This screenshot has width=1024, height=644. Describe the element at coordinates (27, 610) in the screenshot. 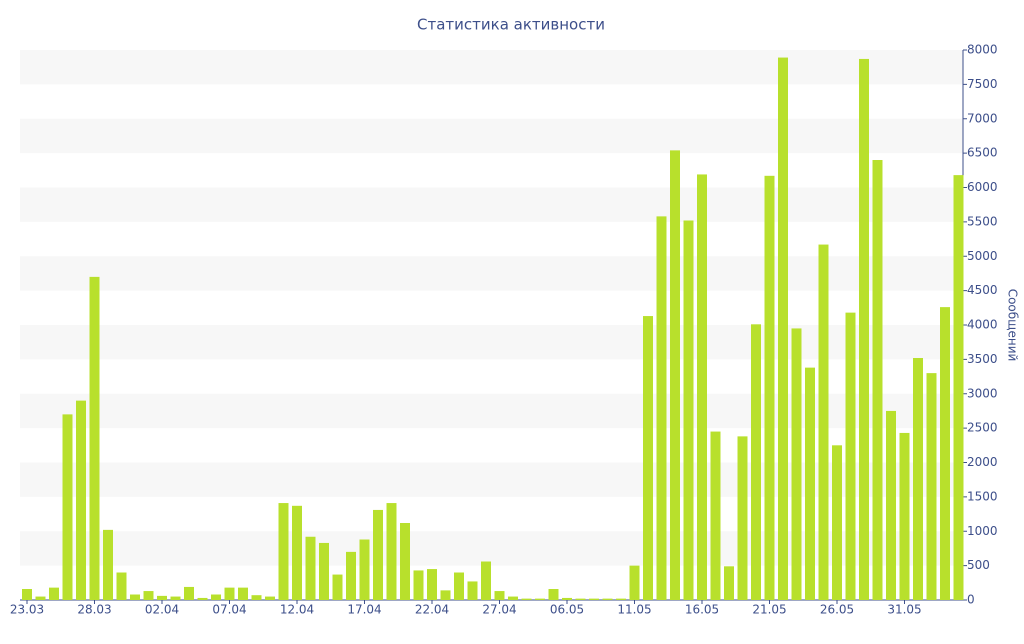

I see `x-tick-label: 23.03` at that location.